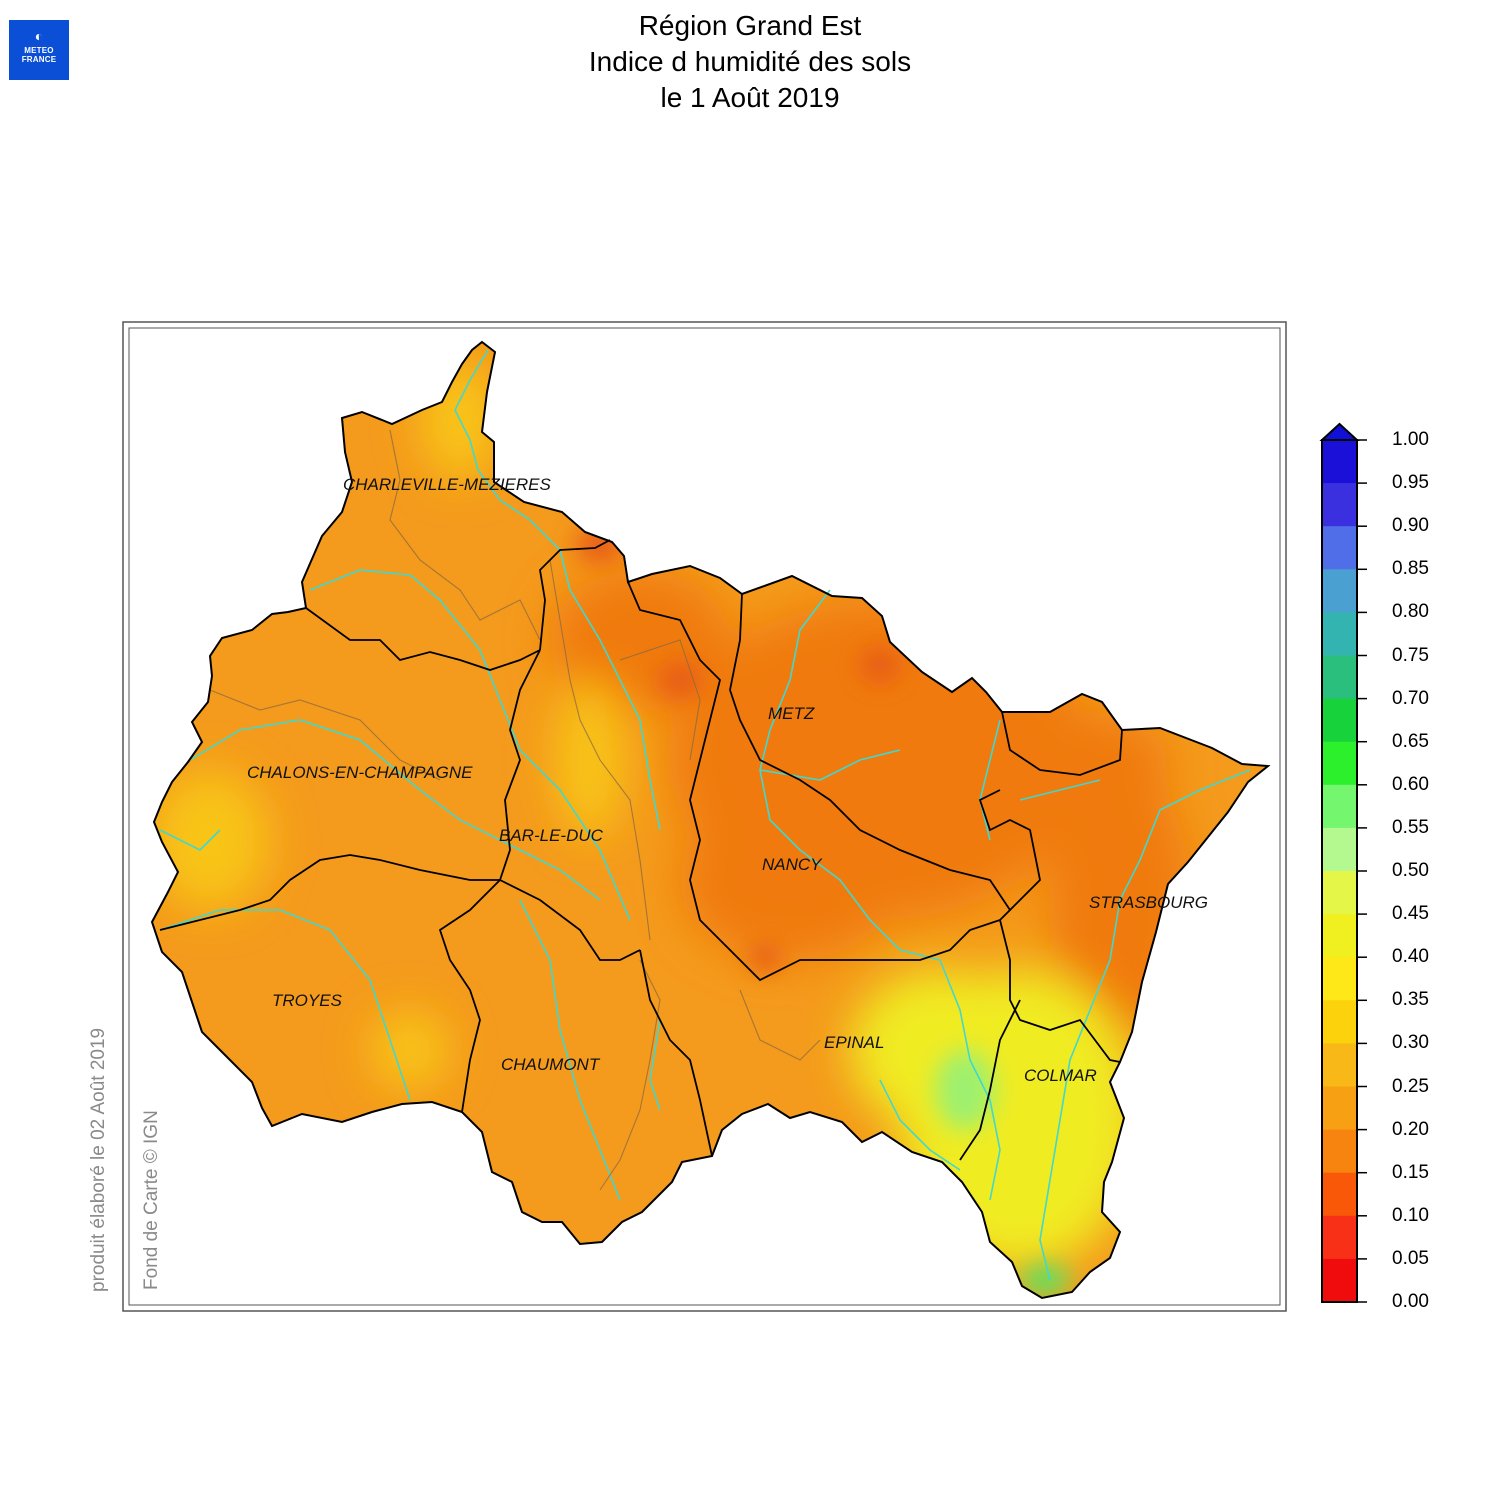 The image size is (1500, 1500). I want to click on legend-tick-label: 0.45, so click(1410, 914).